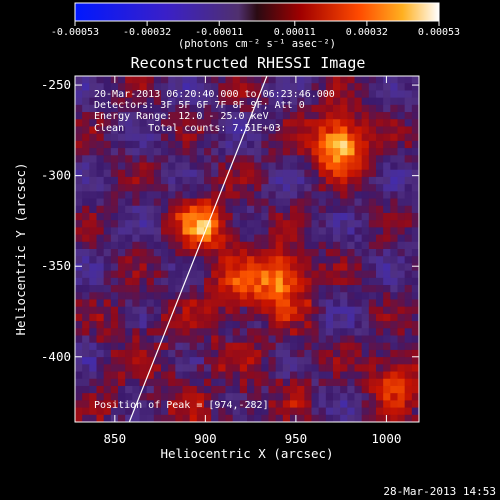 The image size is (500, 500). I want to click on colorbar-label: (photons cm⁻² s⁻¹ asec⁻²), so click(257, 44).